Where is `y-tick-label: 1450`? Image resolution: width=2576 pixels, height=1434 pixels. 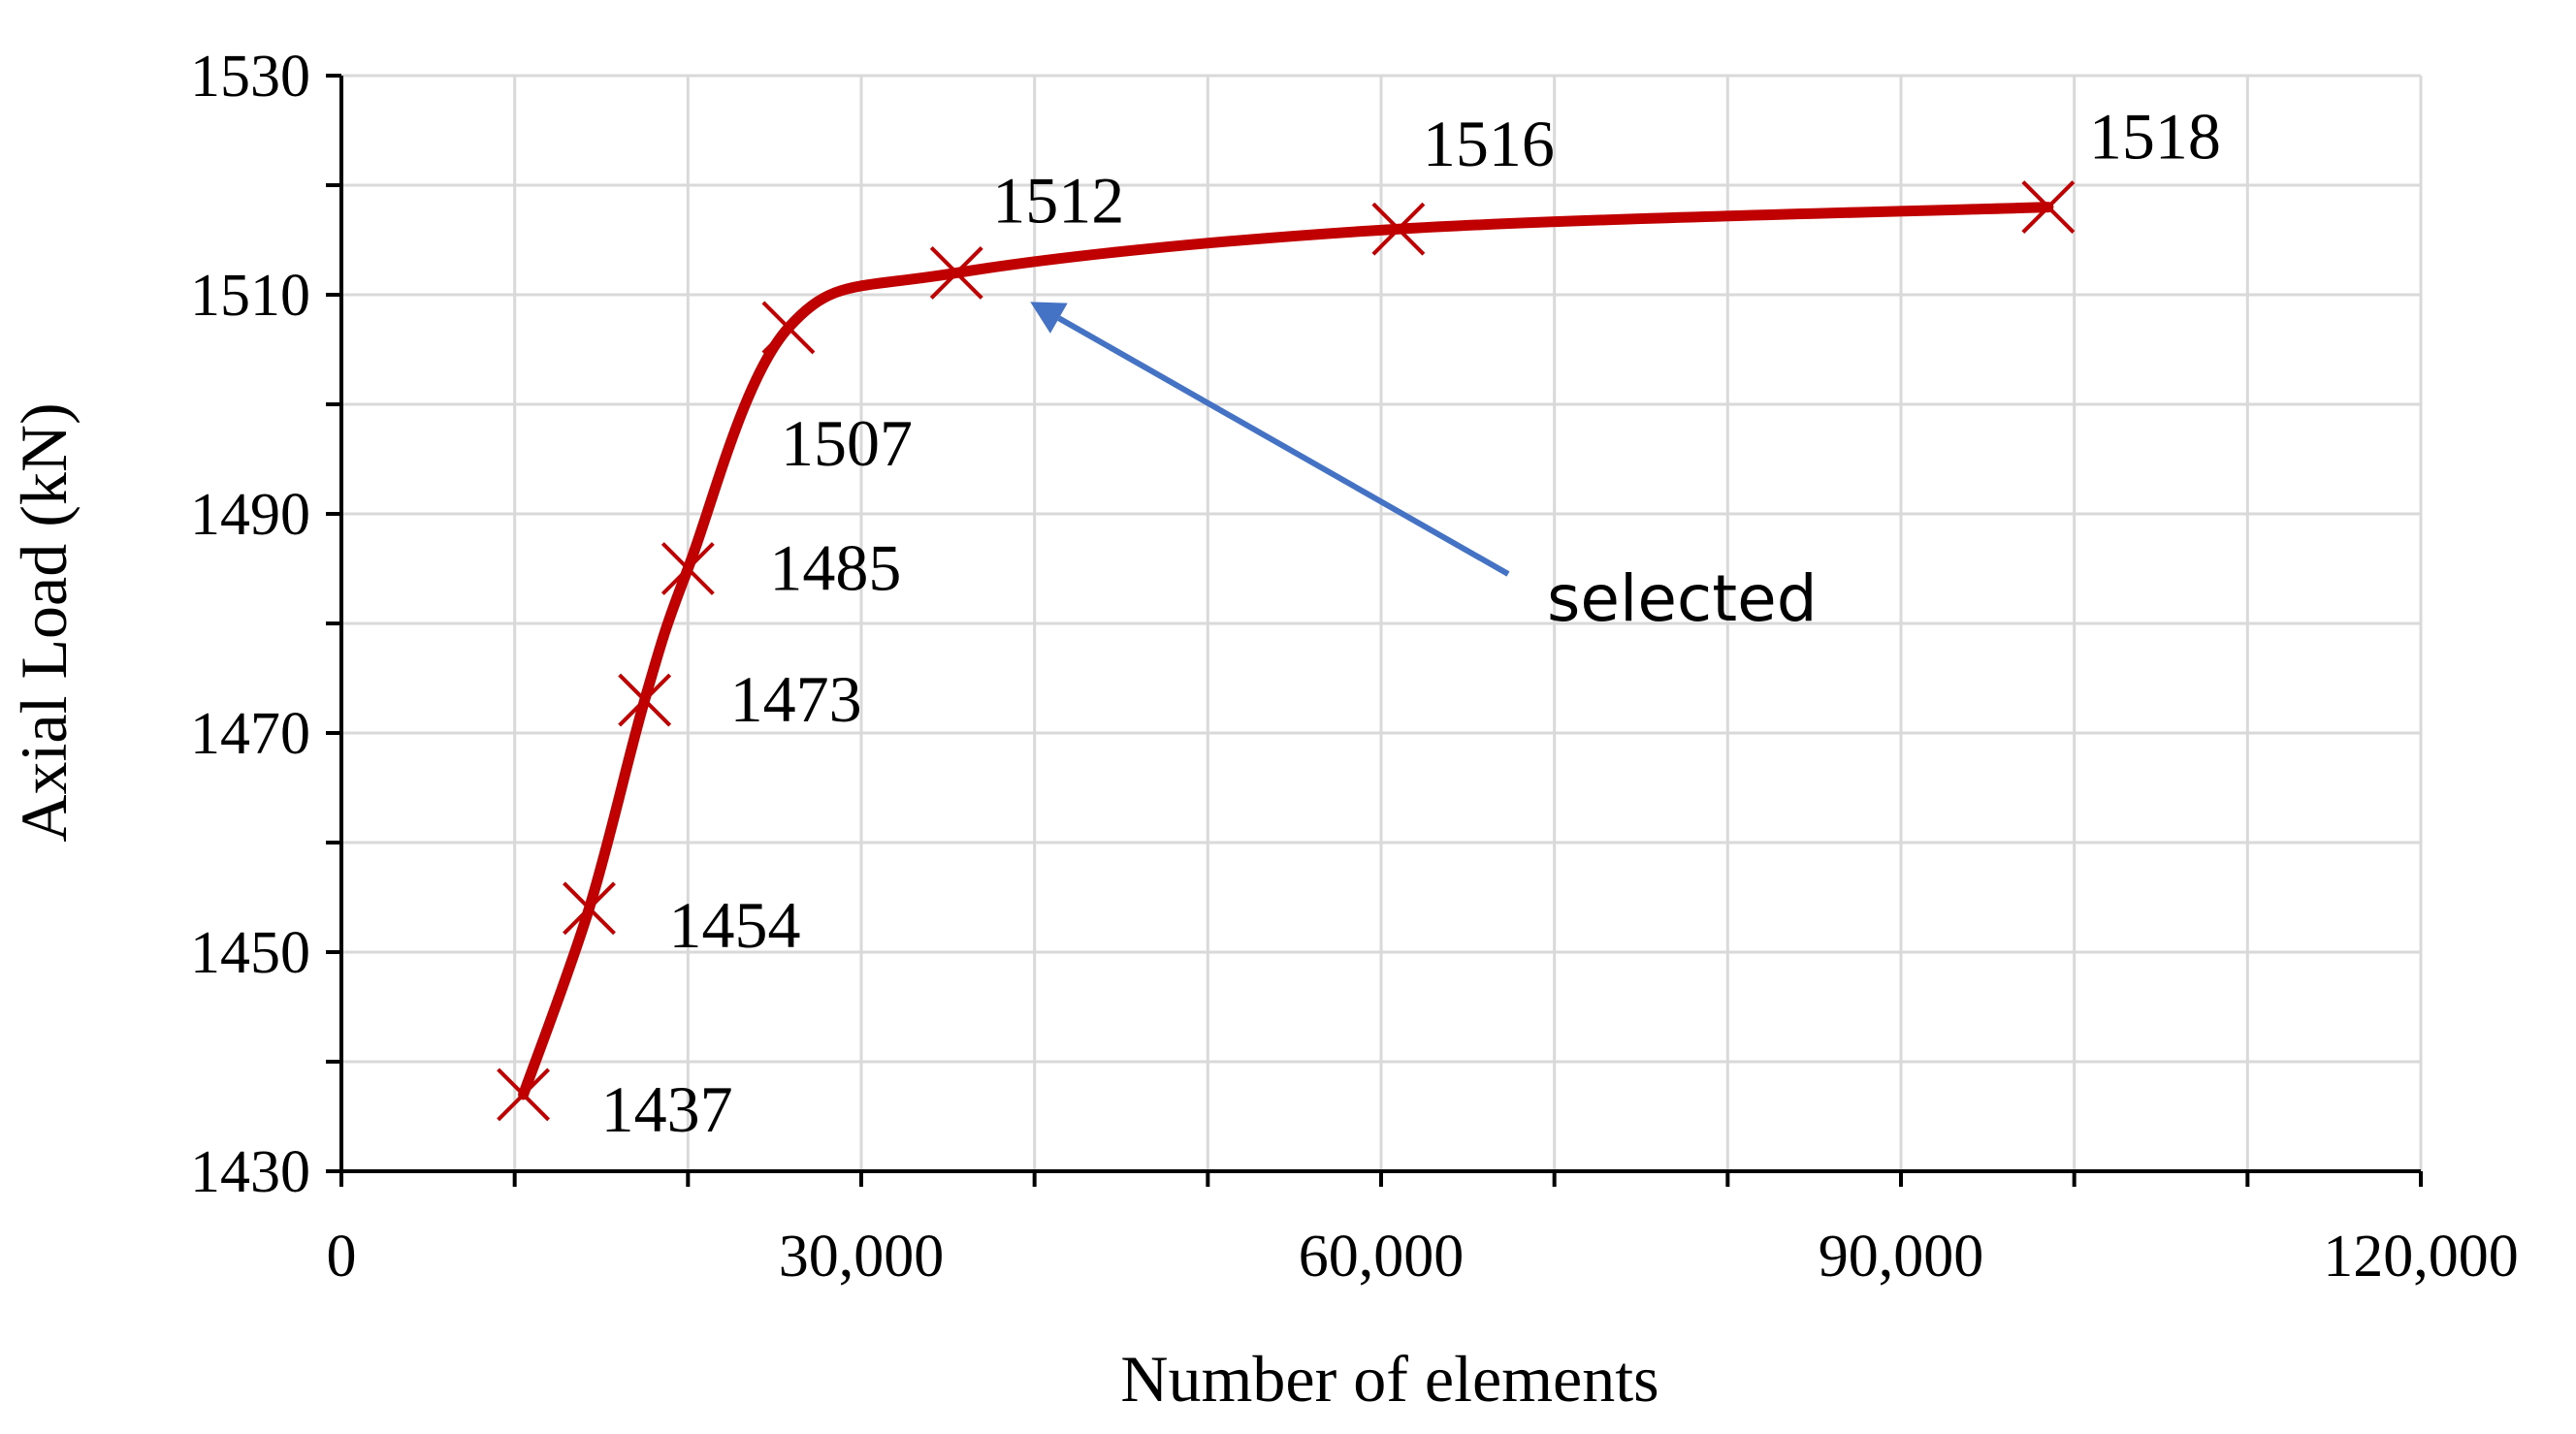 y-tick-label: 1450 is located at coordinates (250, 953).